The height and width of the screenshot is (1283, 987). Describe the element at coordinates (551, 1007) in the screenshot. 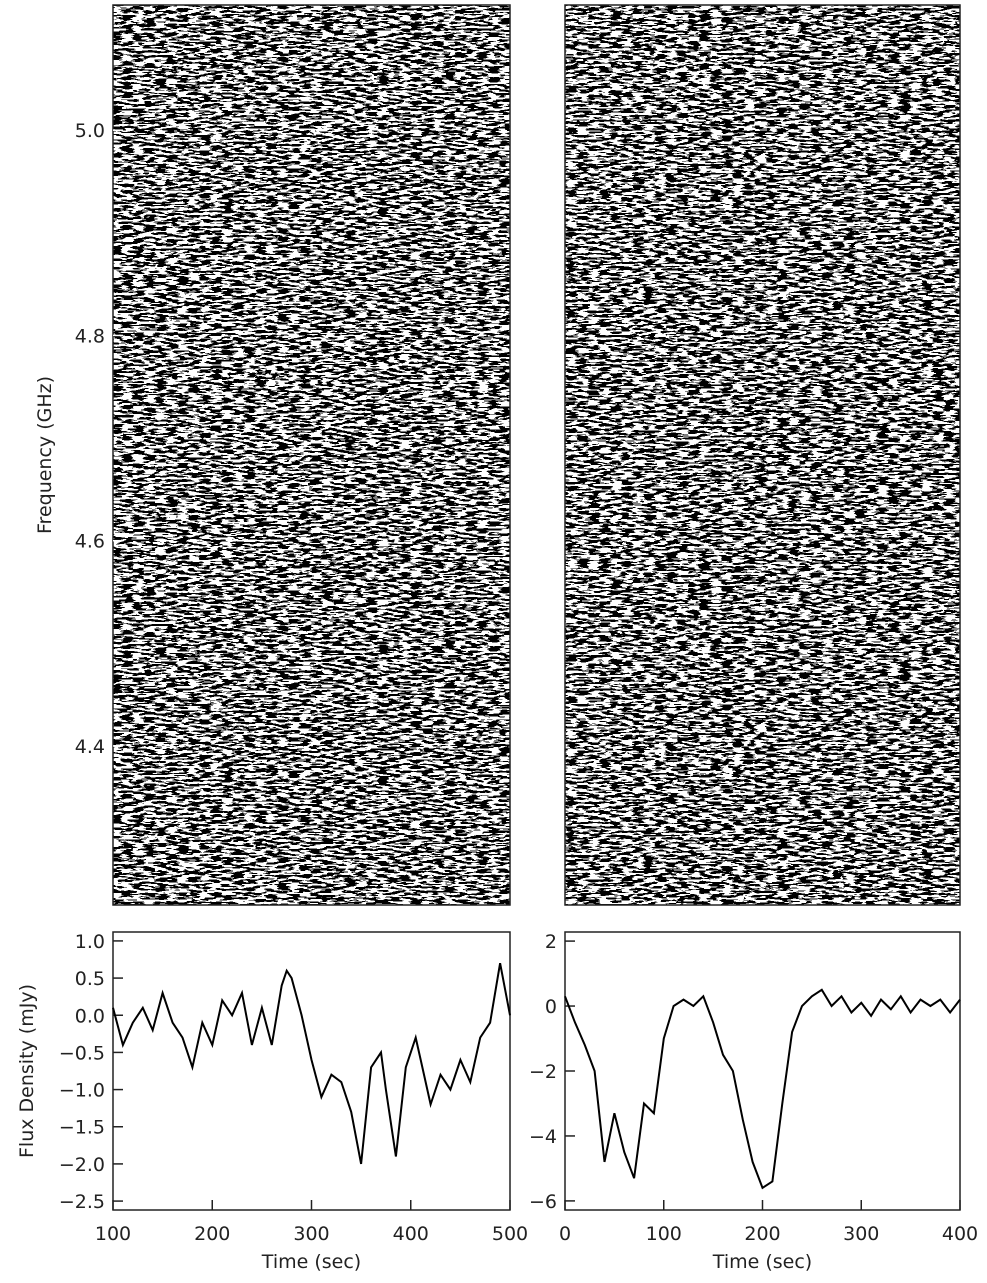

I see `y-tick-label: 0` at that location.